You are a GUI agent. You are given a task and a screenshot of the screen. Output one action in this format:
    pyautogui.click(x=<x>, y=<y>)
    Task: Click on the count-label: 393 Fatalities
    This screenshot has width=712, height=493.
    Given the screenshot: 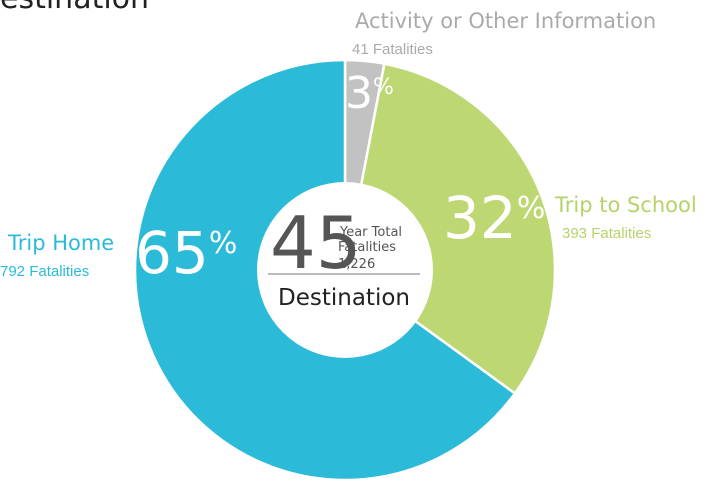 What is the action you would take?
    pyautogui.click(x=606, y=233)
    